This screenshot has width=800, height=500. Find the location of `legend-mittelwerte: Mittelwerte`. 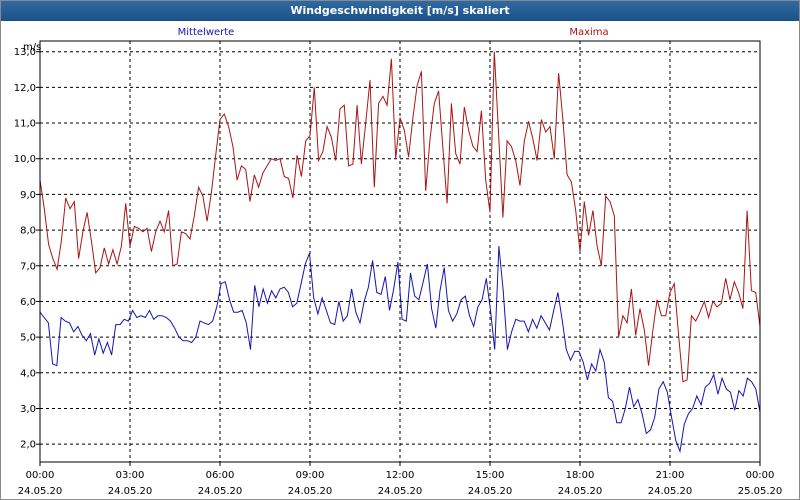

legend-mittelwerte: Mittelwerte is located at coordinates (206, 32).